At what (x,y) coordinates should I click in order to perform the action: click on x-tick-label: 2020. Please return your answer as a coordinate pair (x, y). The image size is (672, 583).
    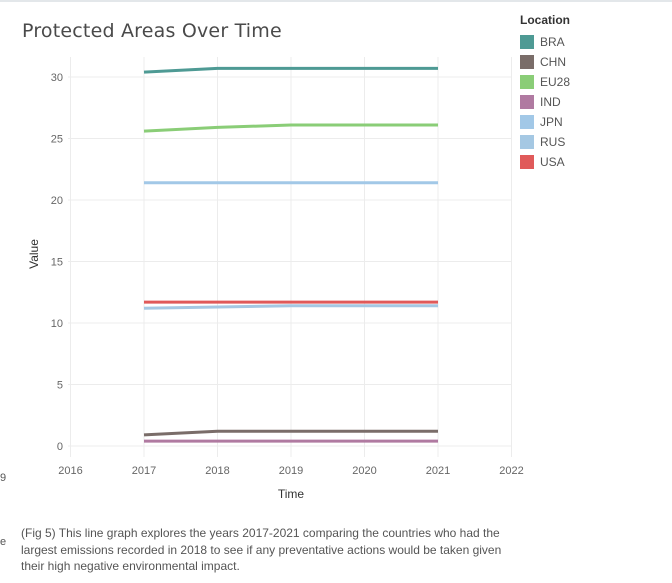
    Looking at the image, I should click on (364, 471).